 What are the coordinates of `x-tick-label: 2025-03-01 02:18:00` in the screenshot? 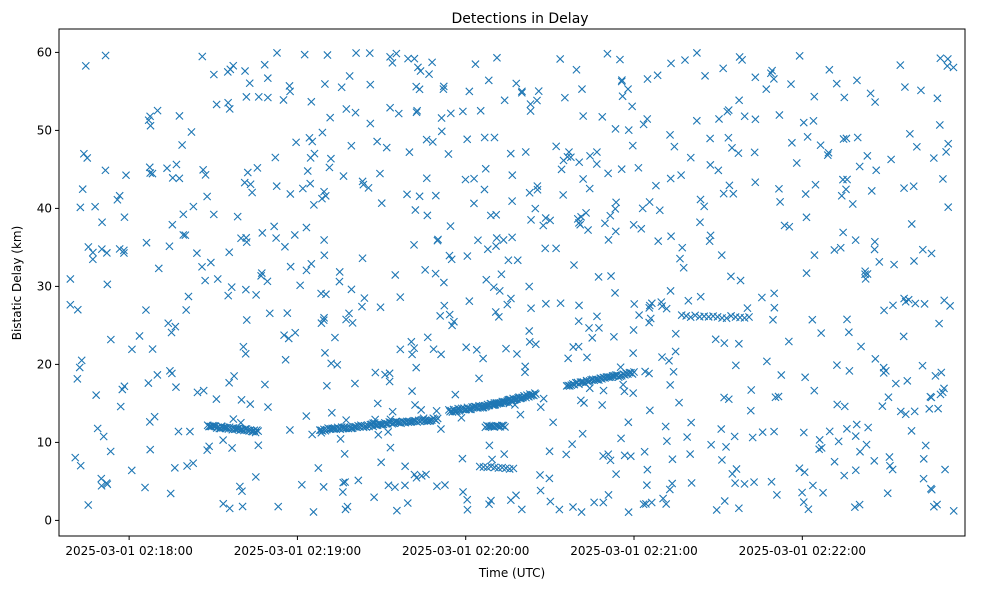 It's located at (128, 551).